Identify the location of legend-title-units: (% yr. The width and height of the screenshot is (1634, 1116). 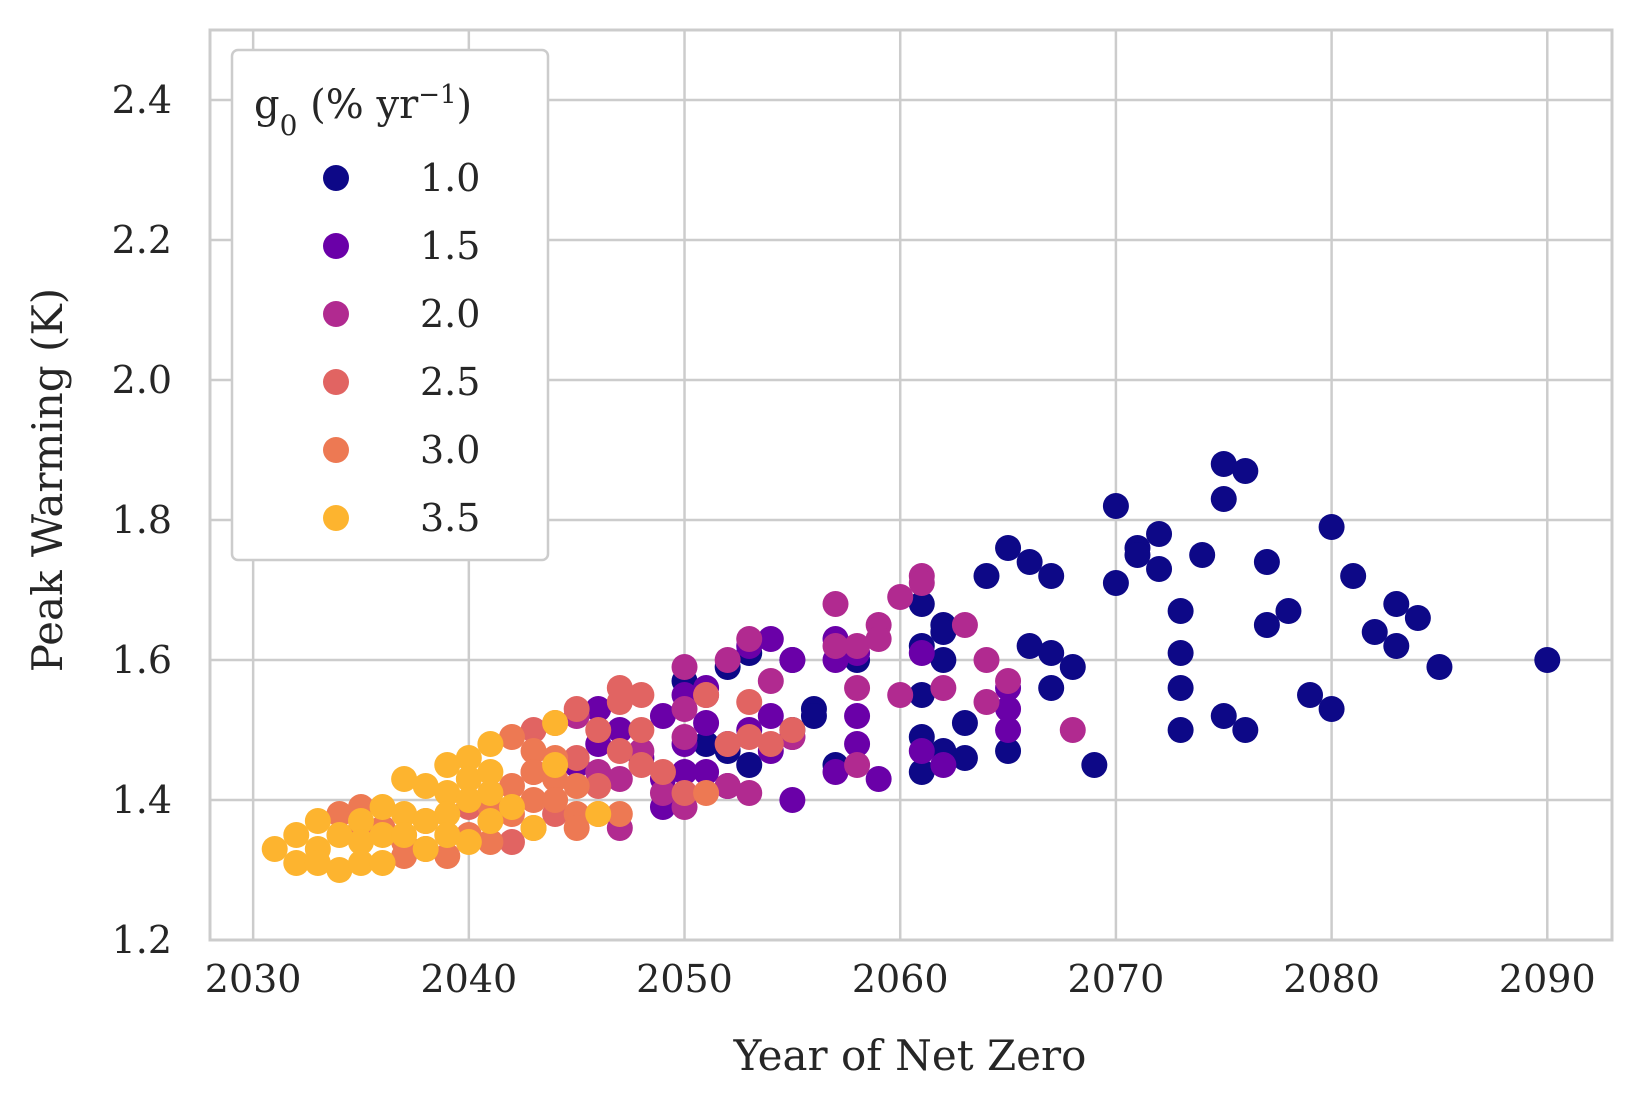
(358, 105).